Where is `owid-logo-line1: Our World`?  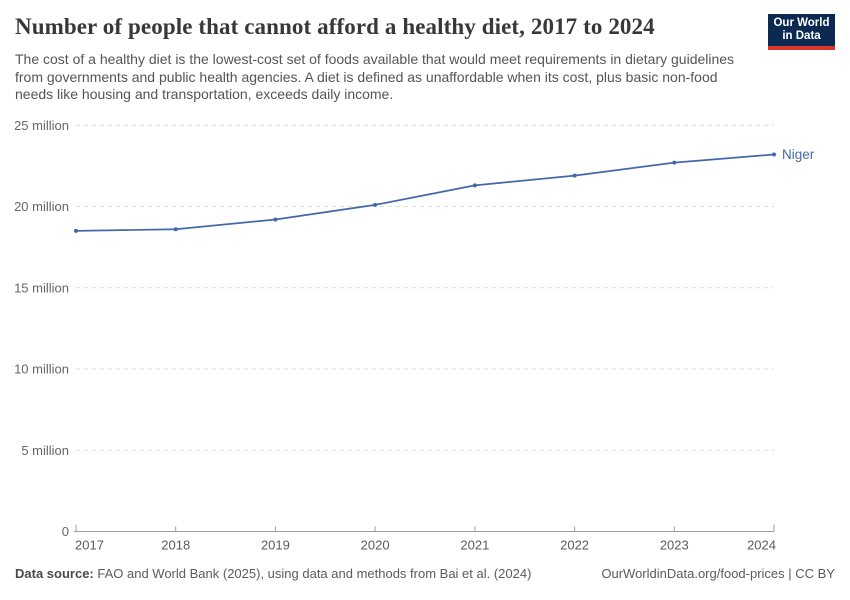
owid-logo-line1: Our World is located at coordinates (801, 23).